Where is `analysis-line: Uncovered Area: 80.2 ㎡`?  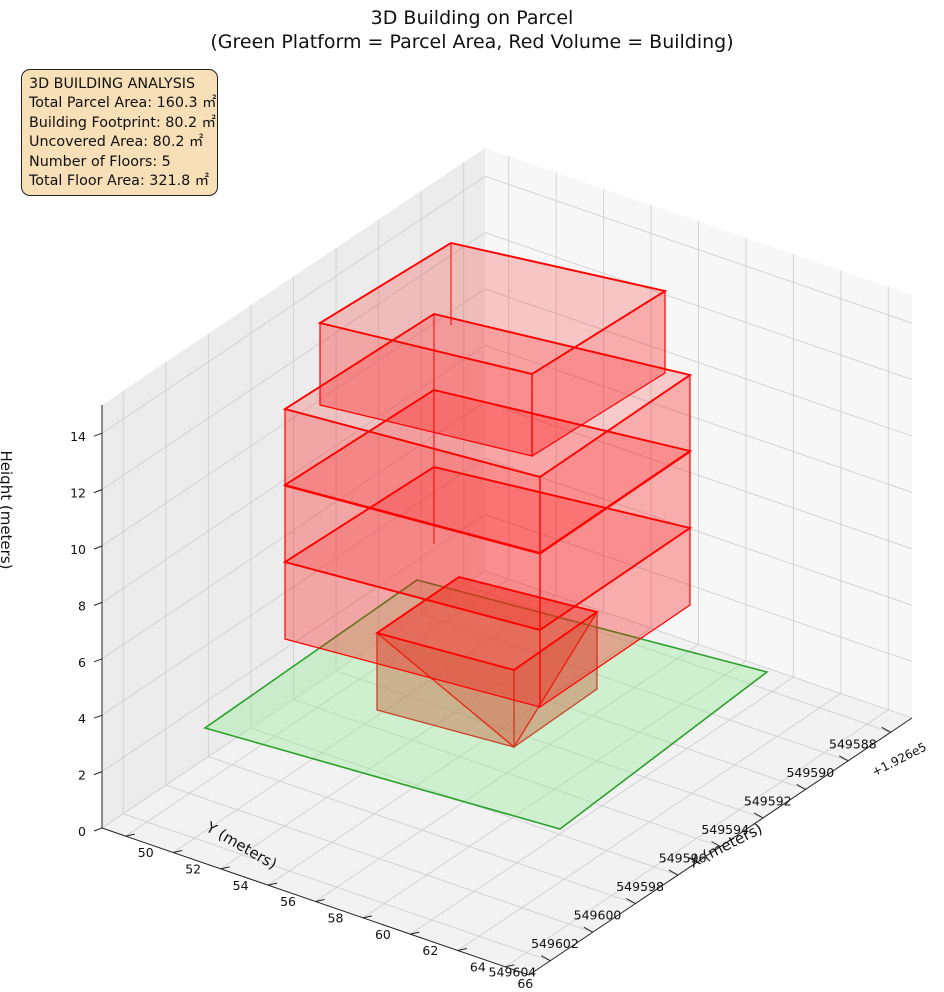
analysis-line: Uncovered Area: 80.2 ㎡ is located at coordinates (116, 142).